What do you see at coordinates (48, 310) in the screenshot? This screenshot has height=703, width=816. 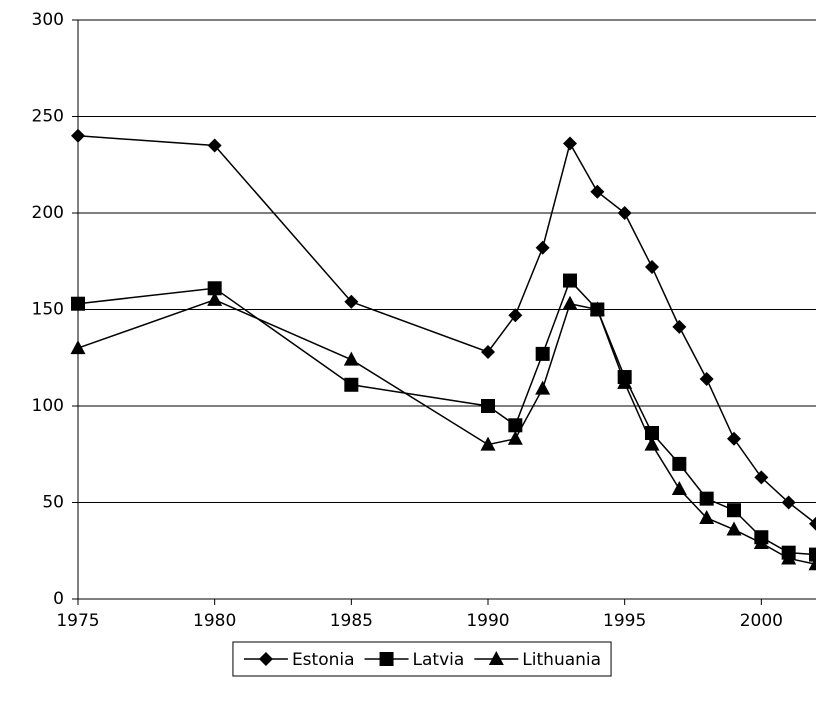 I see `y-tick-label: 150` at bounding box center [48, 310].